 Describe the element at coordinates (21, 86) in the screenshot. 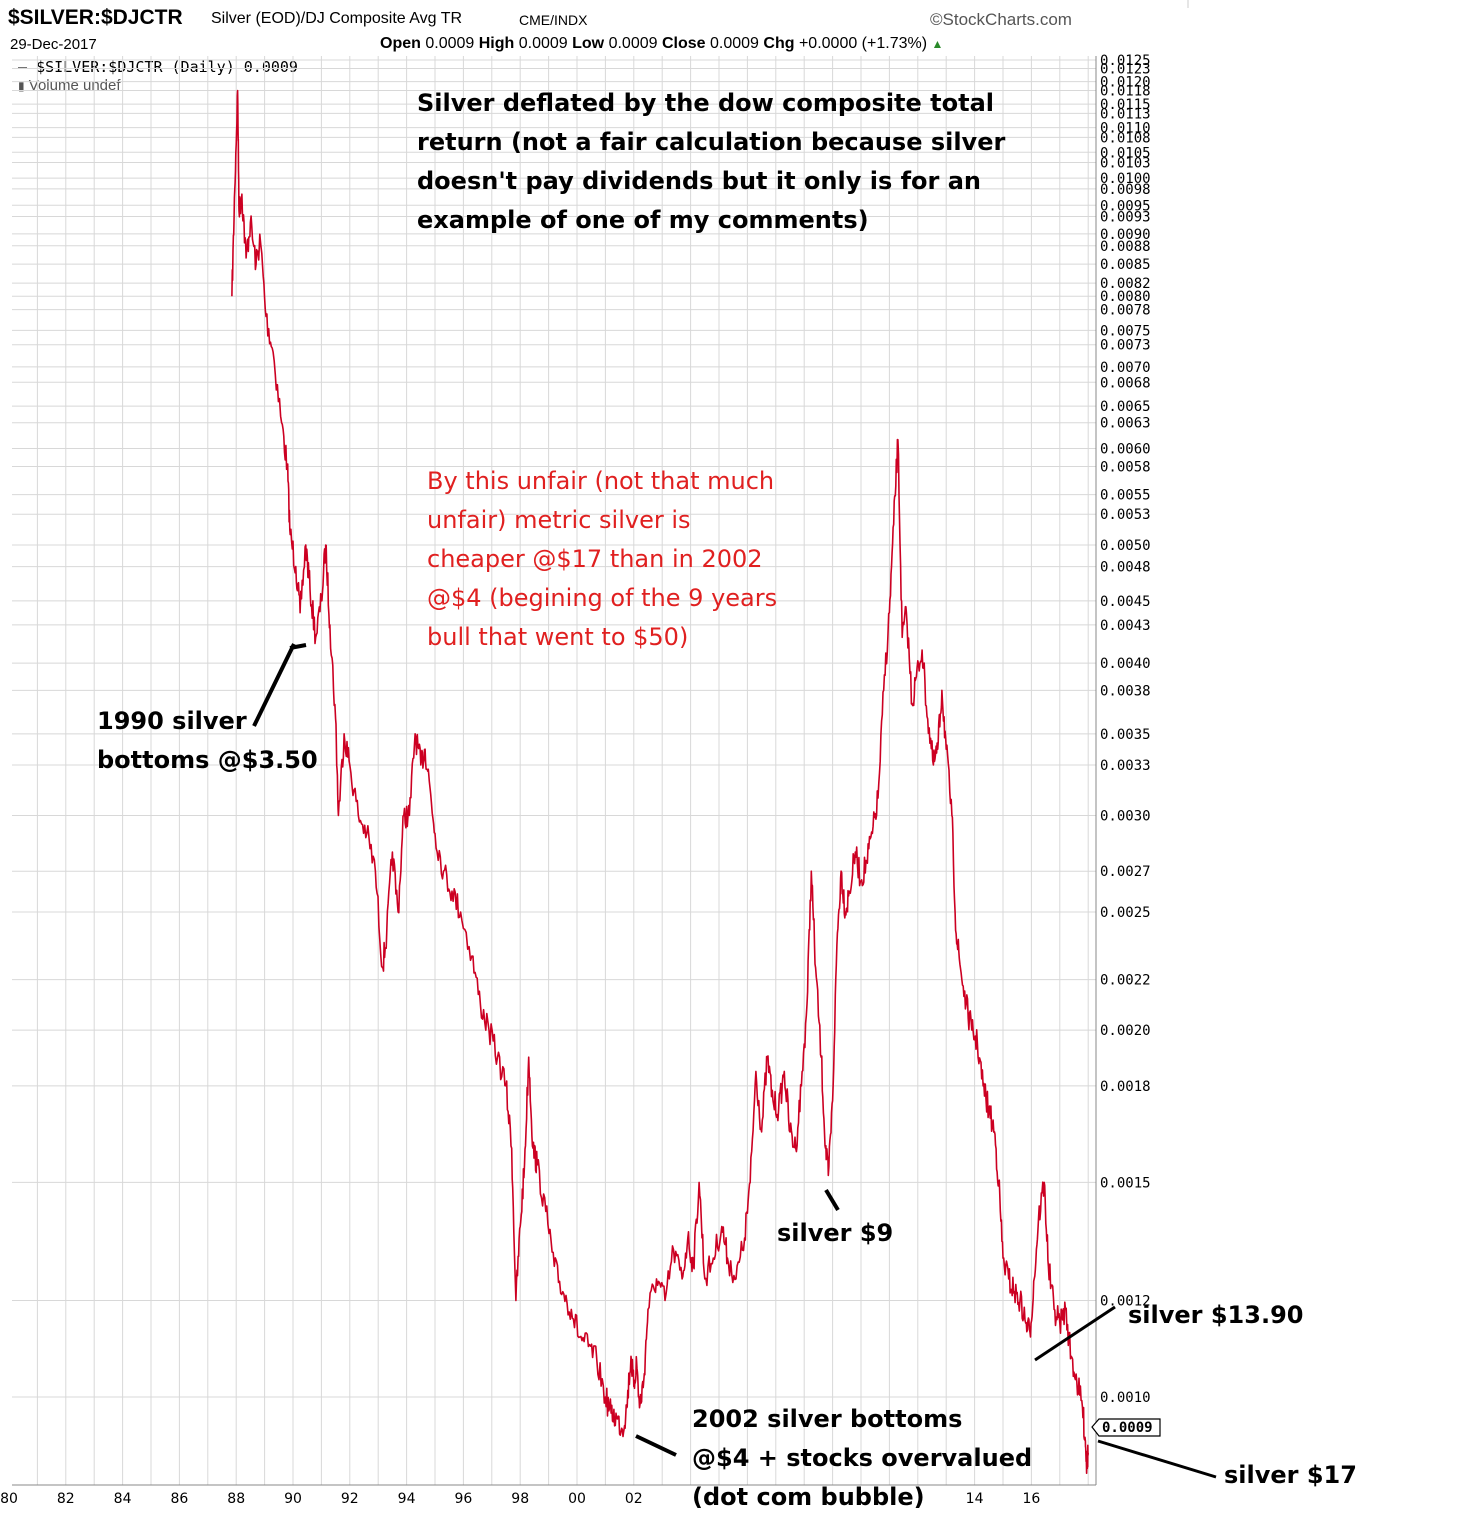

I see `volume-bars-icon: ▮` at that location.